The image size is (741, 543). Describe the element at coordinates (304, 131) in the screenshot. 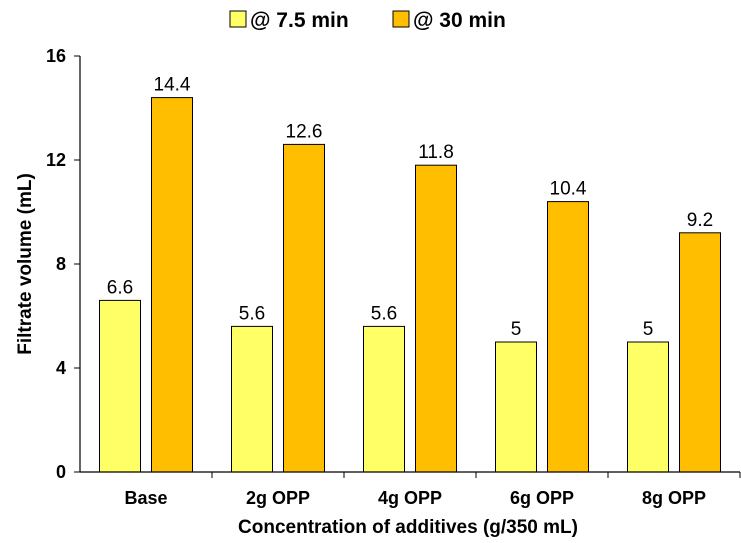

I see `data-label-2-2: 12.6` at that location.